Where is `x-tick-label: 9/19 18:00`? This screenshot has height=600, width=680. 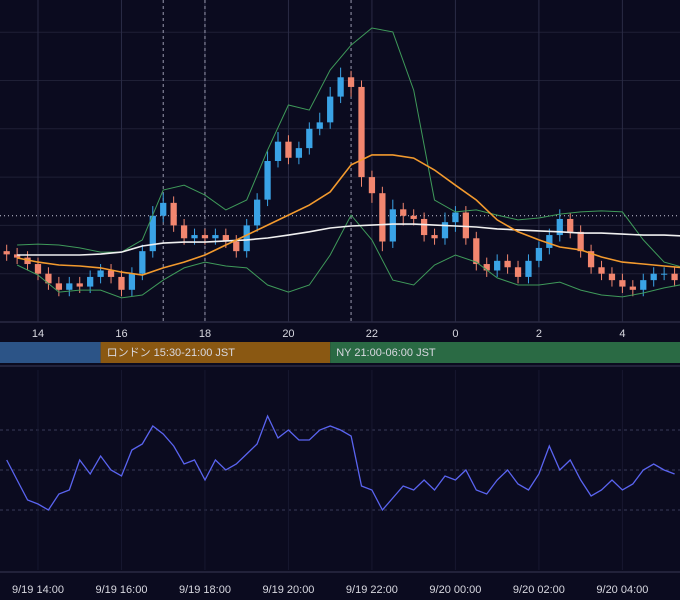
x-tick-label: 9/19 18:00 is located at coordinates (205, 590).